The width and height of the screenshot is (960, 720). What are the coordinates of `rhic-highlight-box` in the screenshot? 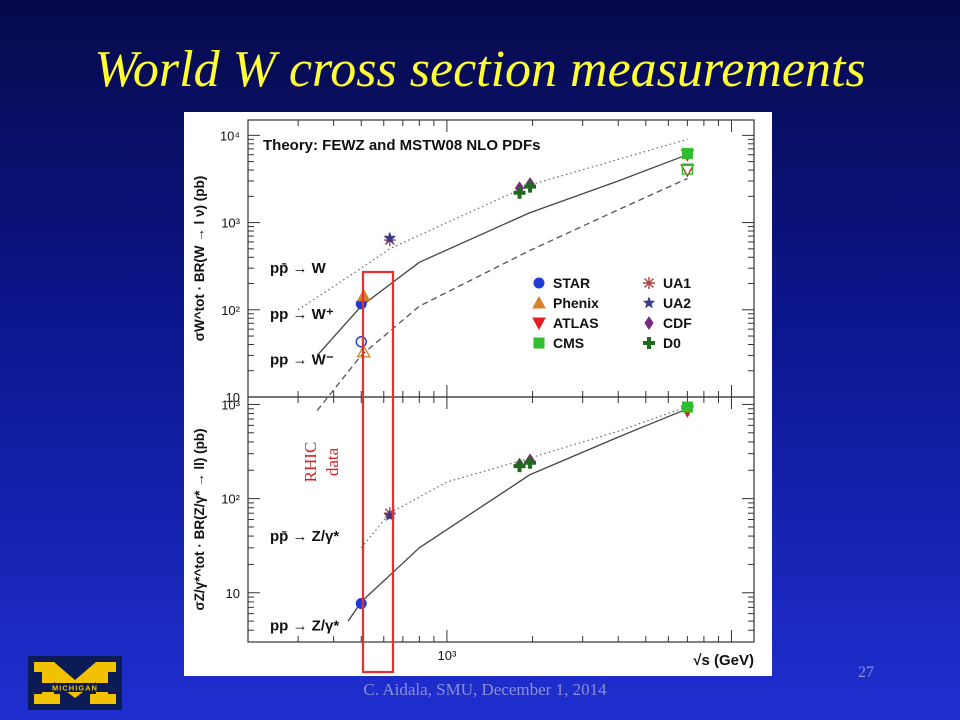 It's located at (378, 472).